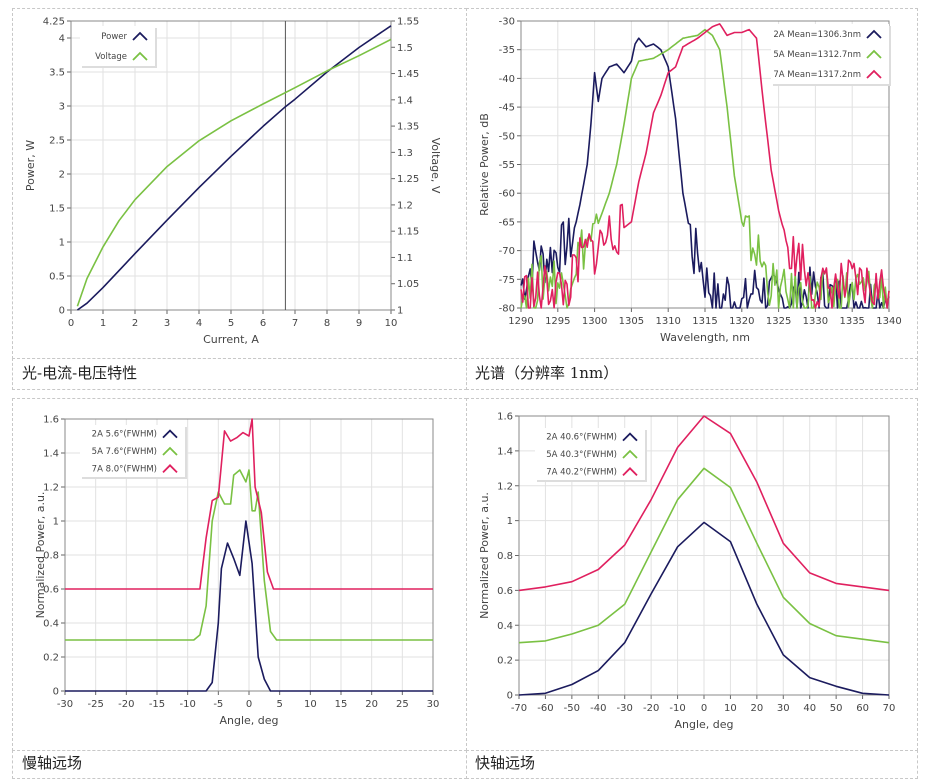  Describe the element at coordinates (851, 321) in the screenshot. I see `x-tick-label: 1335` at that location.